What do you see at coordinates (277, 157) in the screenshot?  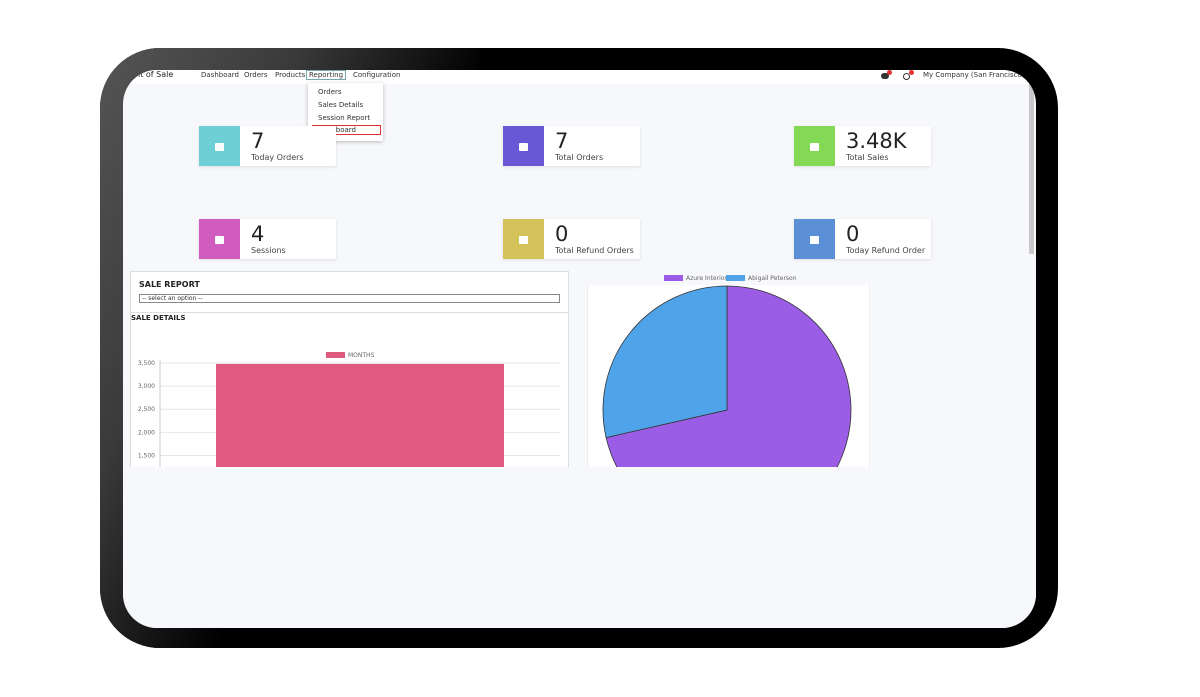 I see `card-label: Today Orders` at bounding box center [277, 157].